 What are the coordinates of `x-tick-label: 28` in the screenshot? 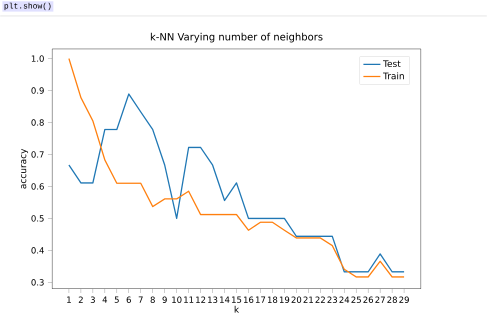 It's located at (392, 300).